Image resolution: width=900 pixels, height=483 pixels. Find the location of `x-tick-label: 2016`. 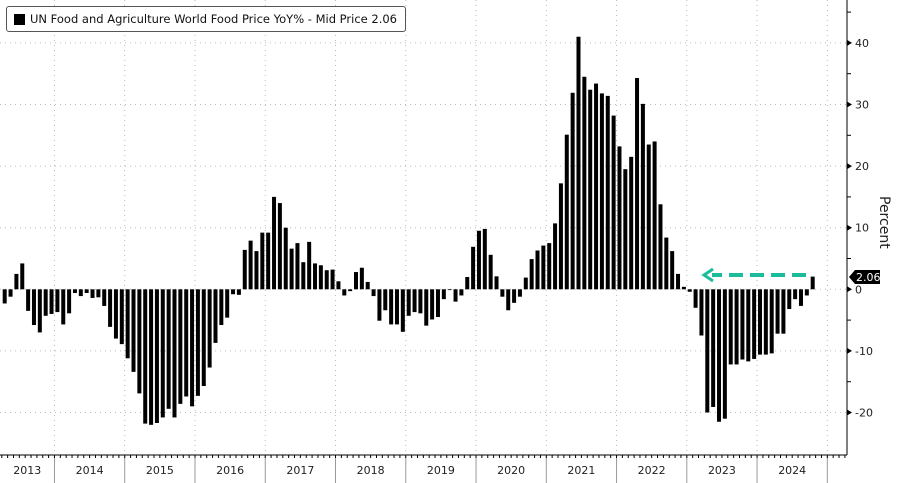

x-tick-label: 2016 is located at coordinates (230, 470).